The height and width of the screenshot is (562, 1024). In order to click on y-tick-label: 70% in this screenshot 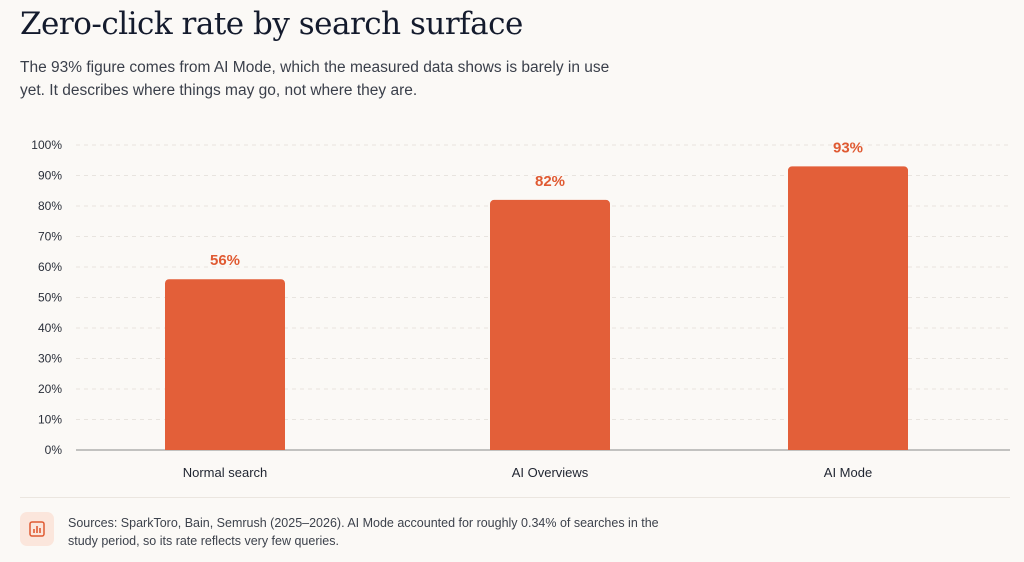, I will do `click(50, 237)`.